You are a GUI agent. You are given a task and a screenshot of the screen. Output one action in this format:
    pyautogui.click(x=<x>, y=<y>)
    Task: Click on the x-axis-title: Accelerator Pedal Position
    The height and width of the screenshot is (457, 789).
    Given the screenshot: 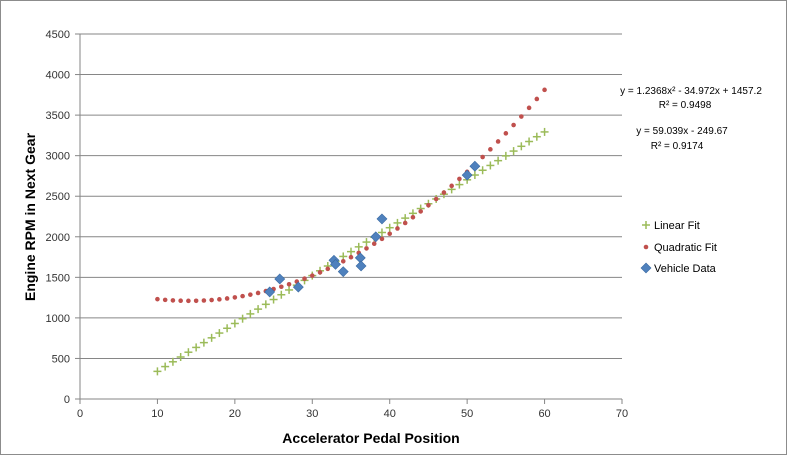 What is the action you would take?
    pyautogui.click(x=370, y=438)
    